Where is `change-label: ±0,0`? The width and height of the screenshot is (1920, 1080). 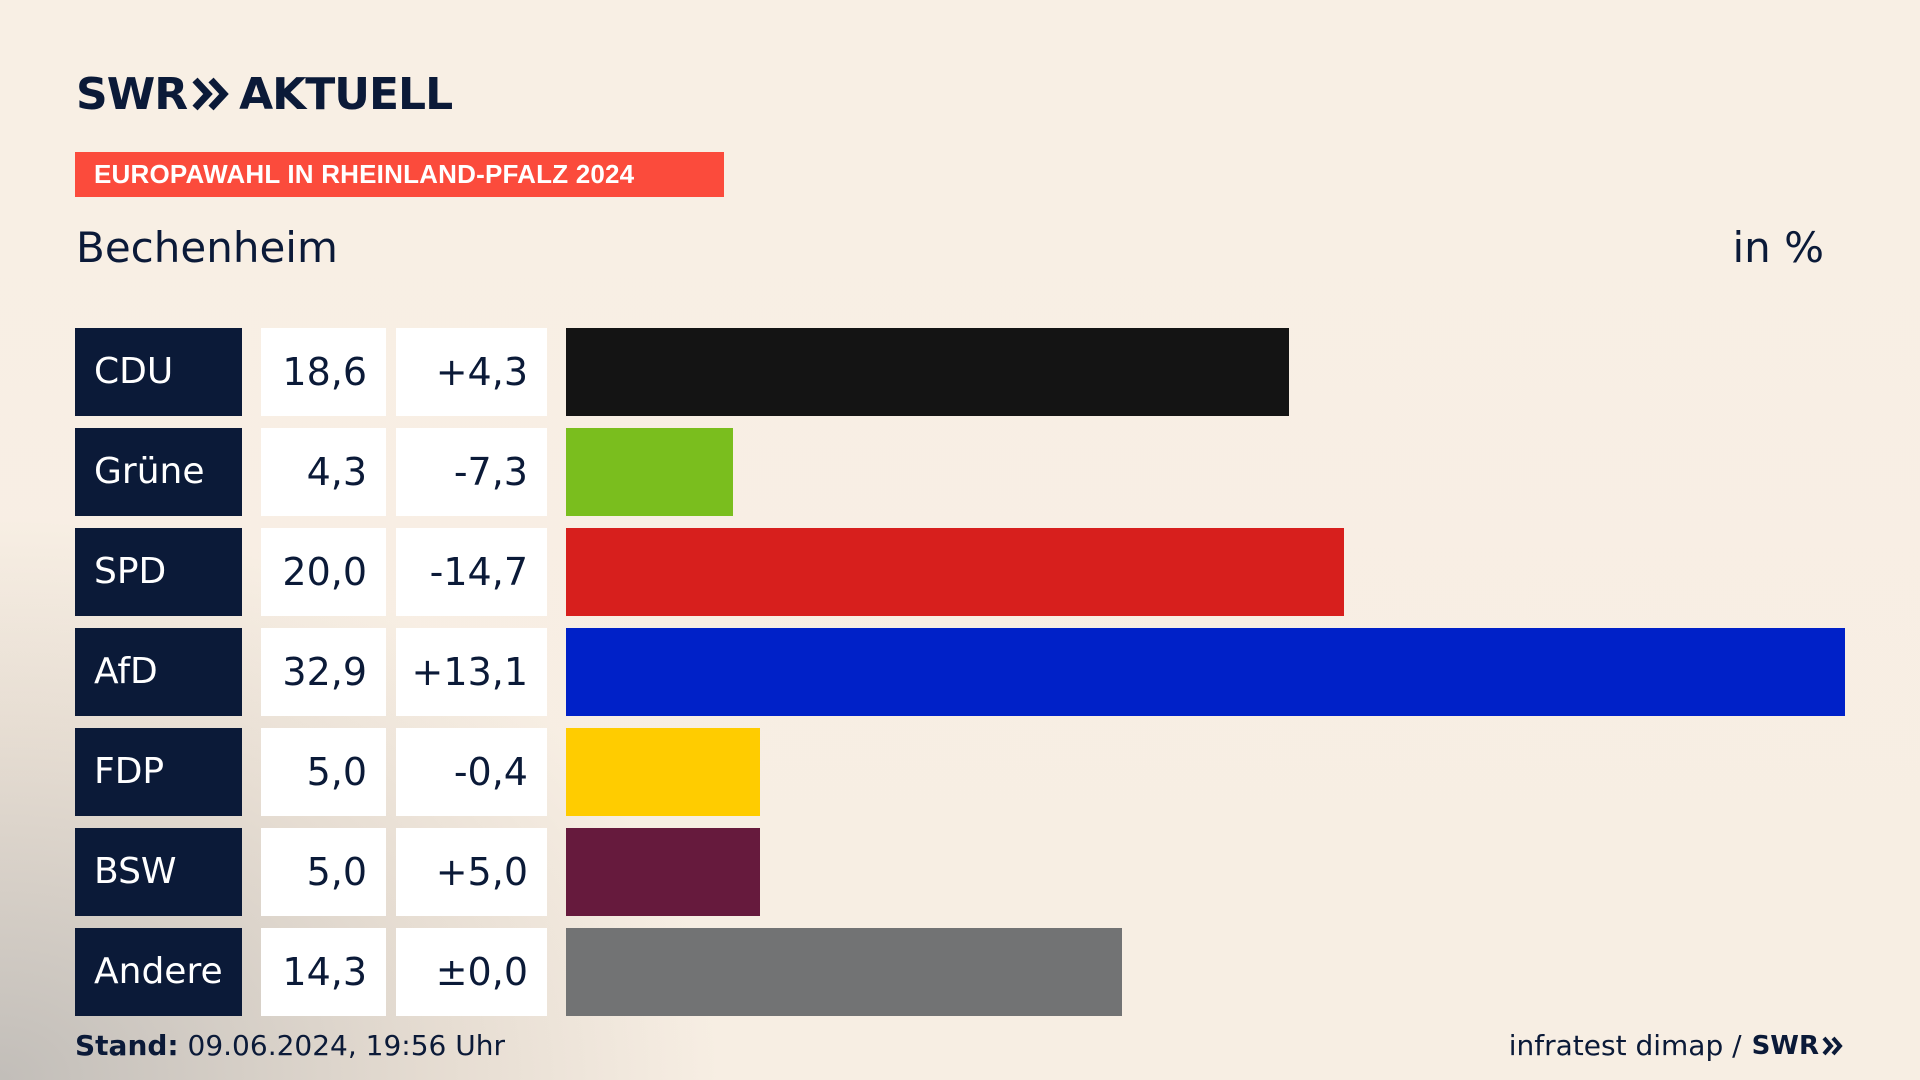 change-label: ±0,0 is located at coordinates (471, 972).